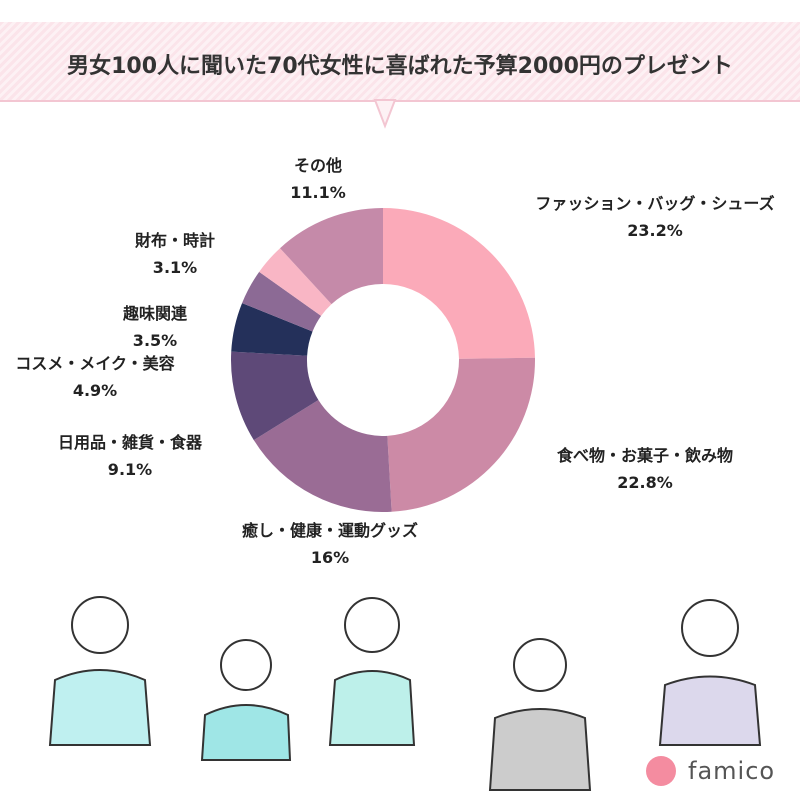 This screenshot has height=800, width=800. What do you see at coordinates (385, 114) in the screenshot?
I see `banner-pointer` at bounding box center [385, 114].